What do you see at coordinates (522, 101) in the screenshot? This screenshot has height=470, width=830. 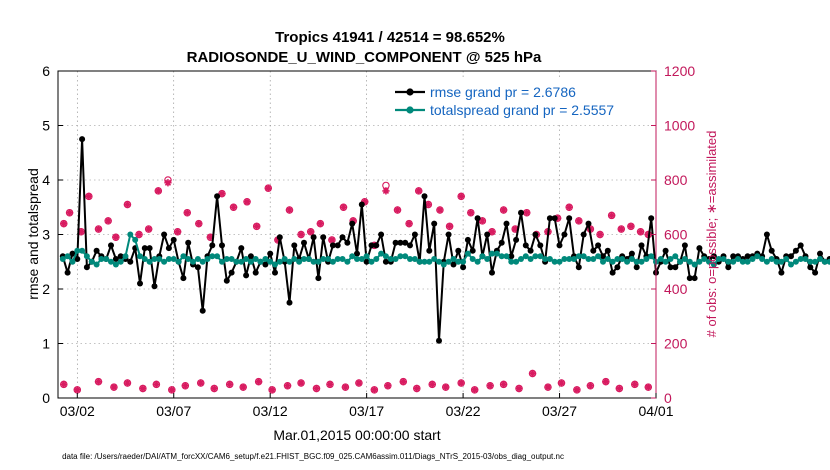 I see `legend-box` at bounding box center [522, 101].